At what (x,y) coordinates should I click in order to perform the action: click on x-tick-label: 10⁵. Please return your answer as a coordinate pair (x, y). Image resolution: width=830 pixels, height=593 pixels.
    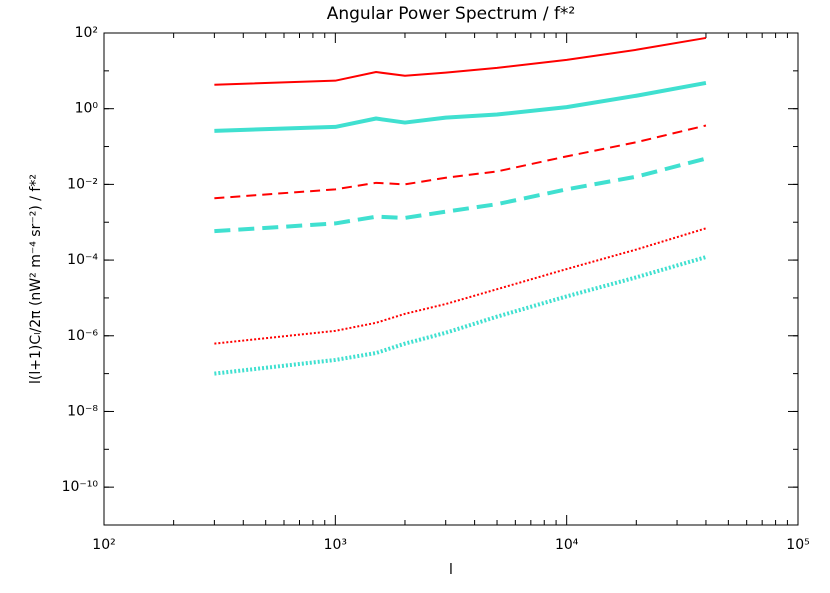
    Looking at the image, I should click on (797, 545).